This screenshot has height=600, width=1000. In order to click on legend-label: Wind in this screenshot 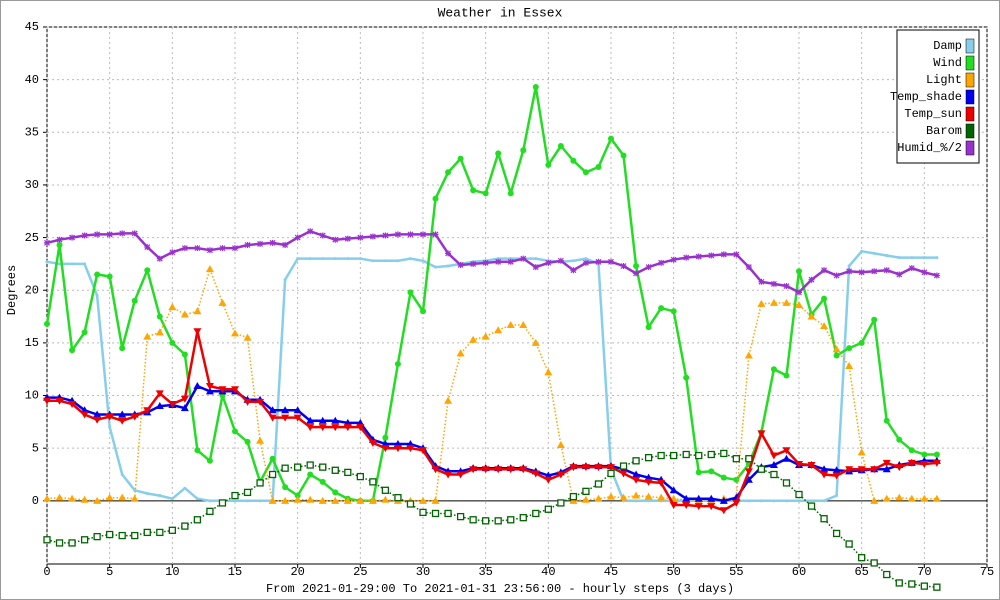, I will do `click(947, 63)`.